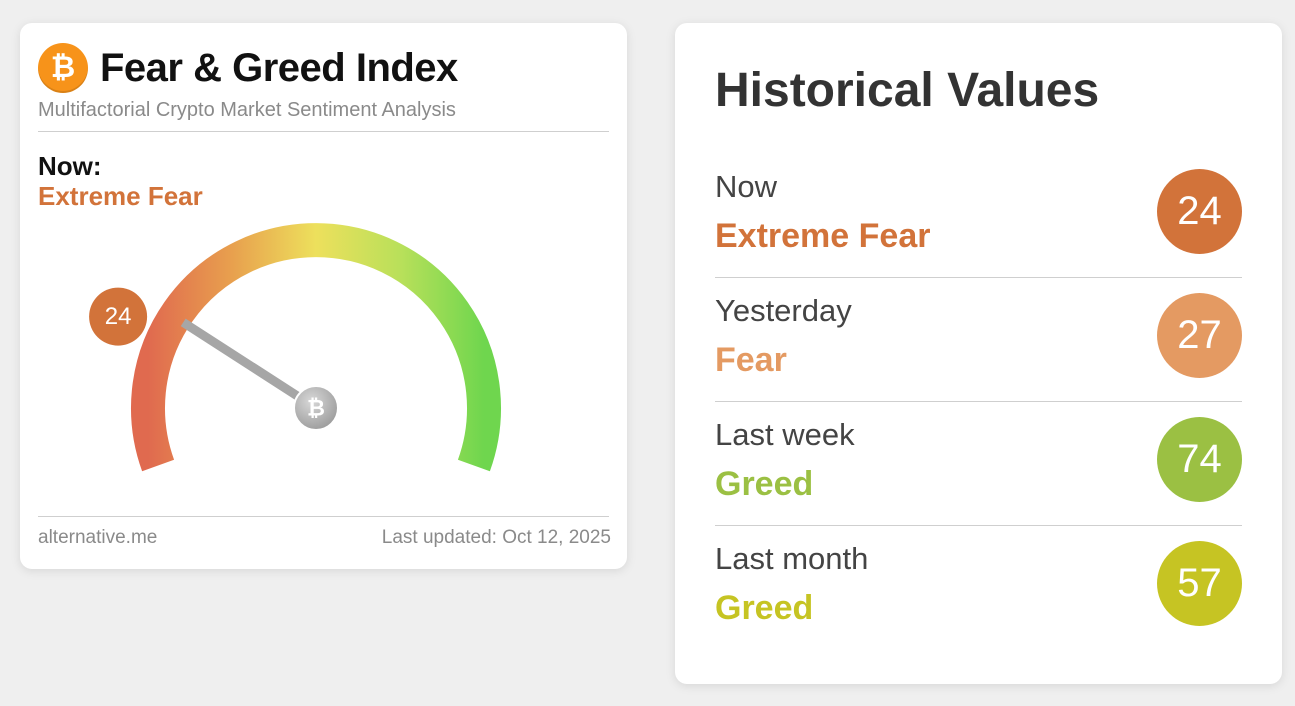 This screenshot has height=706, width=1295. I want to click on bitcoin-icon: ₿, so click(63, 68).